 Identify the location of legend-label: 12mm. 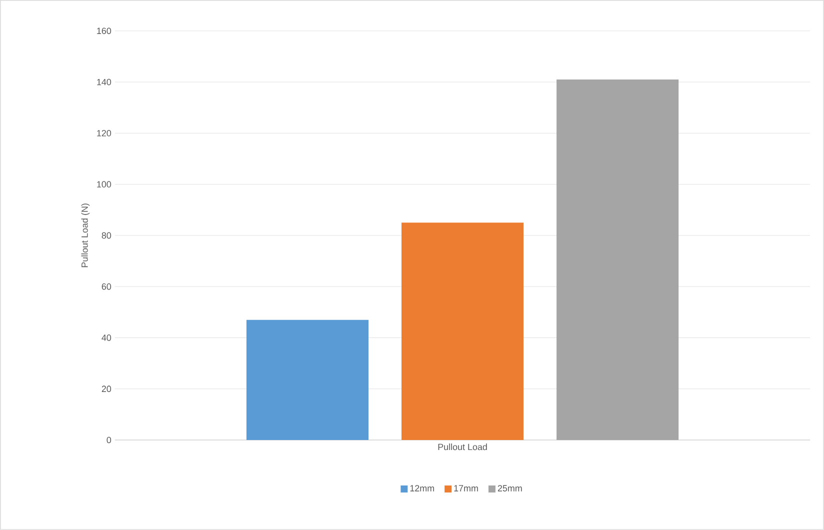
(422, 488).